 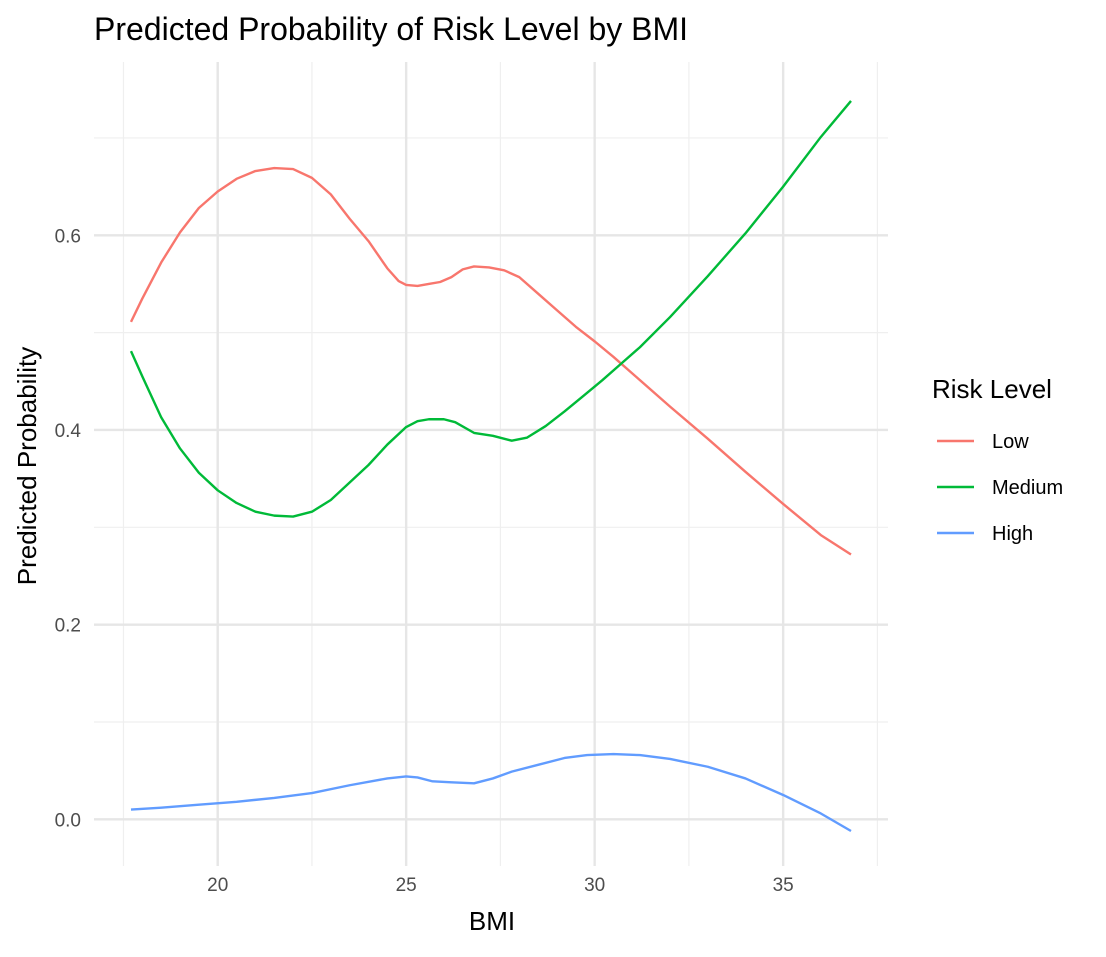 What do you see at coordinates (594, 885) in the screenshot?
I see `x-tick-label: 30` at bounding box center [594, 885].